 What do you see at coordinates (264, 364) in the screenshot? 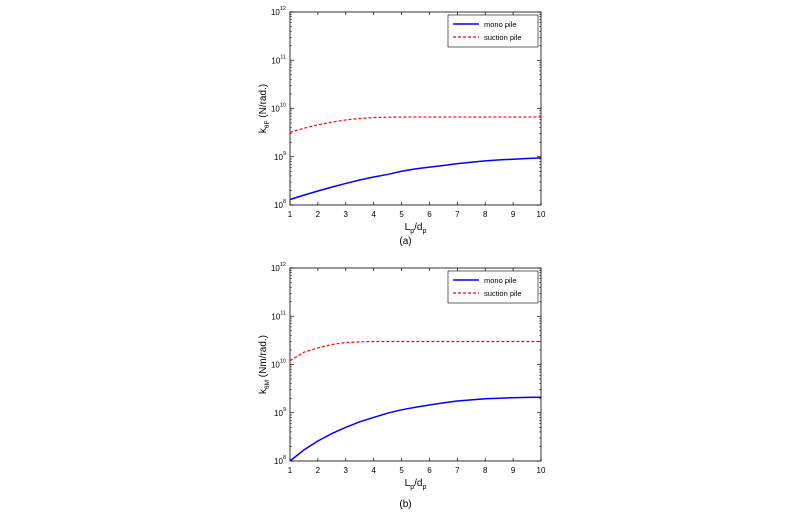
I see `y-axis-label: kθM (Nm/rad.)` at bounding box center [264, 364].